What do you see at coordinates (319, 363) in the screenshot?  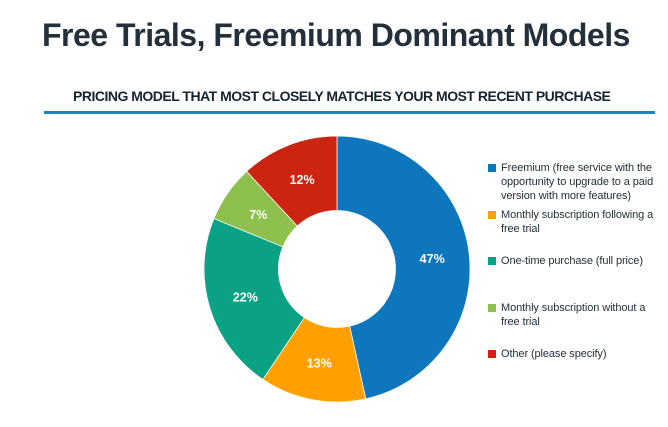 I see `slice-label: 13%` at bounding box center [319, 363].